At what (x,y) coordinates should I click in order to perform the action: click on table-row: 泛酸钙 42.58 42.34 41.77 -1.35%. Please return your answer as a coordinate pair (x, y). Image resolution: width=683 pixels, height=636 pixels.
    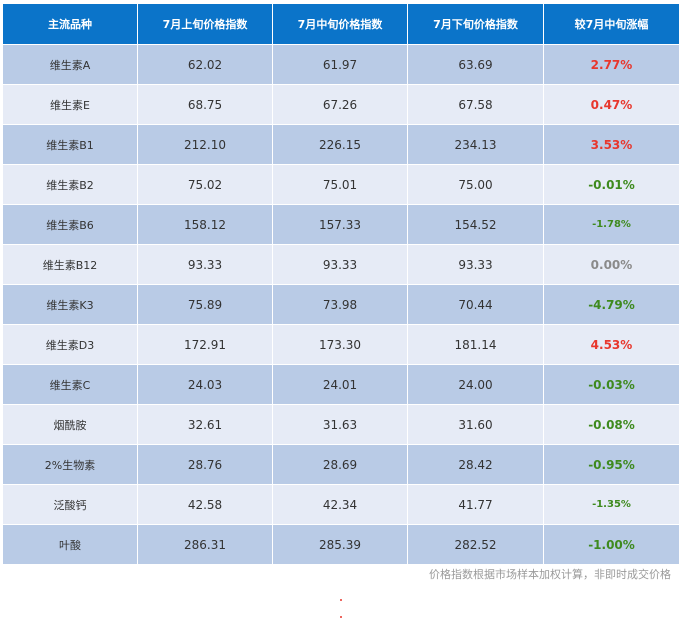
    Looking at the image, I should click on (341, 504).